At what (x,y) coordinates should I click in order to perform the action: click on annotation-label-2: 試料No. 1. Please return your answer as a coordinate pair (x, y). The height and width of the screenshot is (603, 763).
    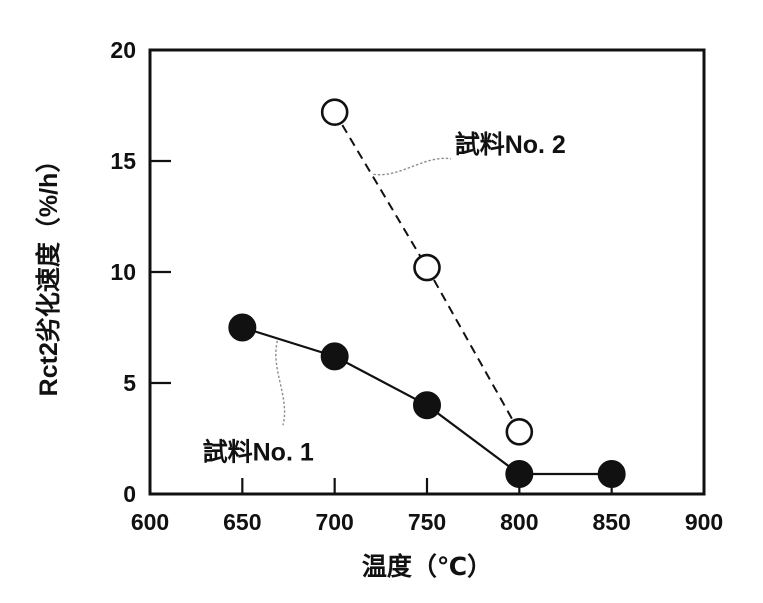
    Looking at the image, I should click on (258, 452).